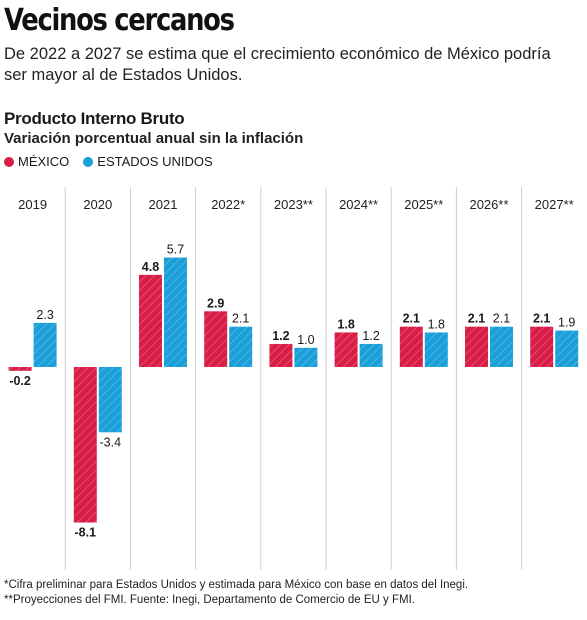  What do you see at coordinates (44, 315) in the screenshot?
I see `data-label: 2.3` at bounding box center [44, 315].